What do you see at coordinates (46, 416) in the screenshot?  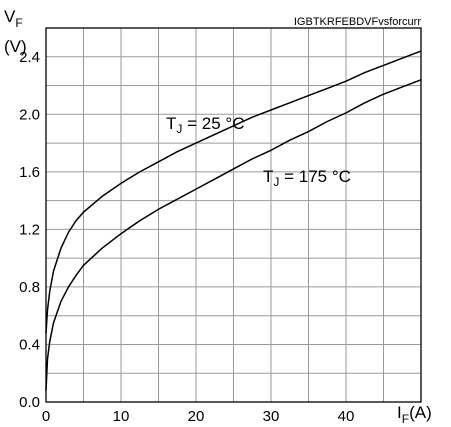 I see `x-tick-label: 0` at bounding box center [46, 416].